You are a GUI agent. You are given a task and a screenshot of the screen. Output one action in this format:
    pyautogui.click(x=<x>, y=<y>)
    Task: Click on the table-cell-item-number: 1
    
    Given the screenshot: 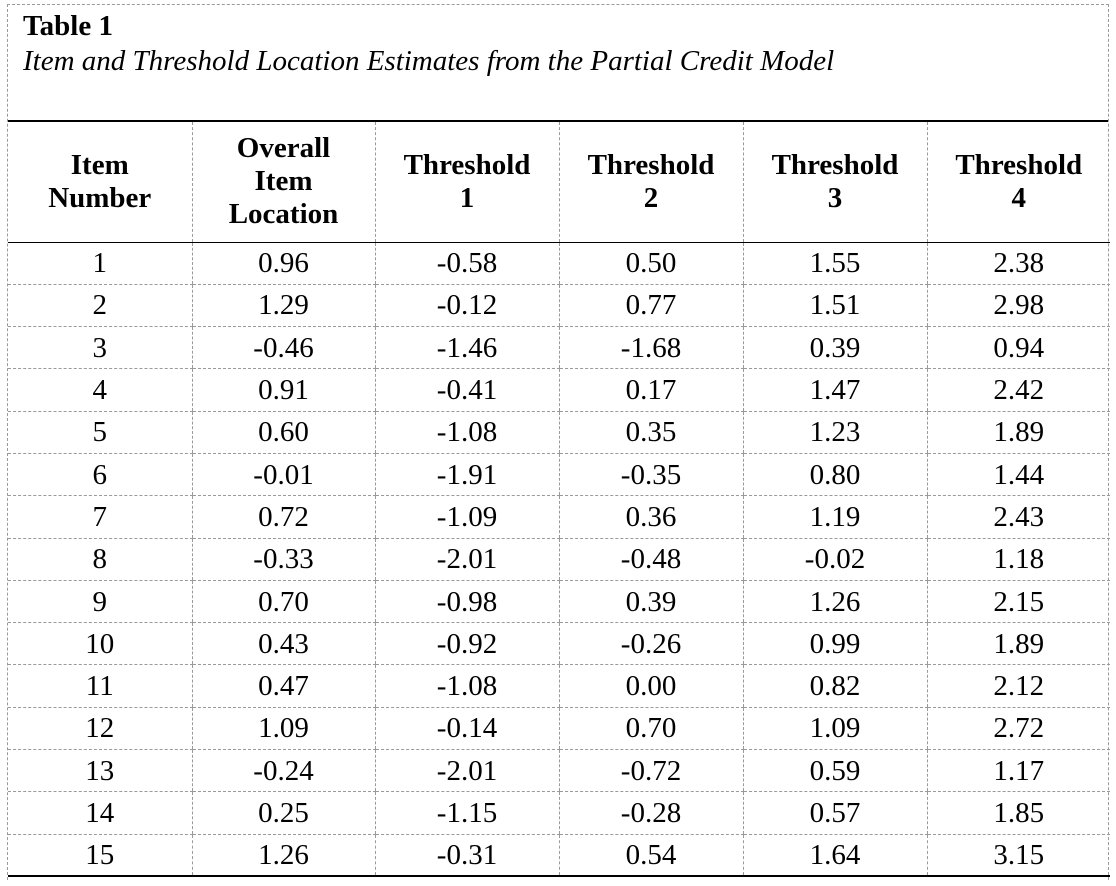 What is the action you would take?
    pyautogui.click(x=100, y=263)
    